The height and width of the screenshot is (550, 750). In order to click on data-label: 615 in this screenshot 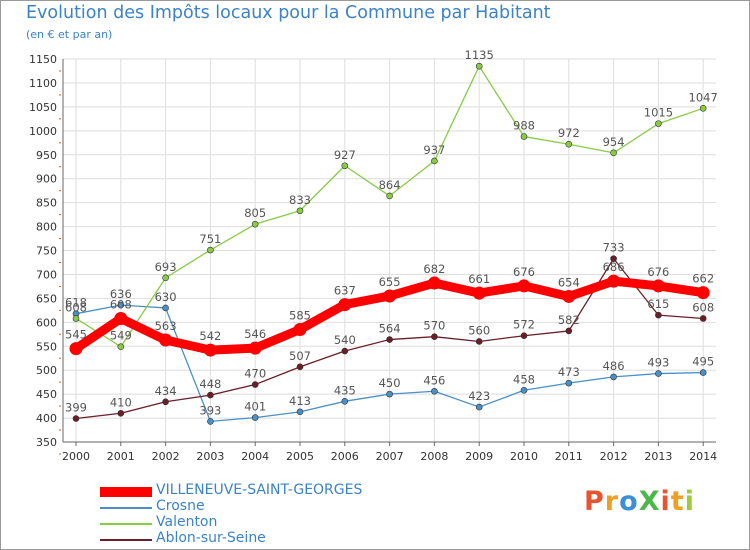, I will do `click(658, 304)`.